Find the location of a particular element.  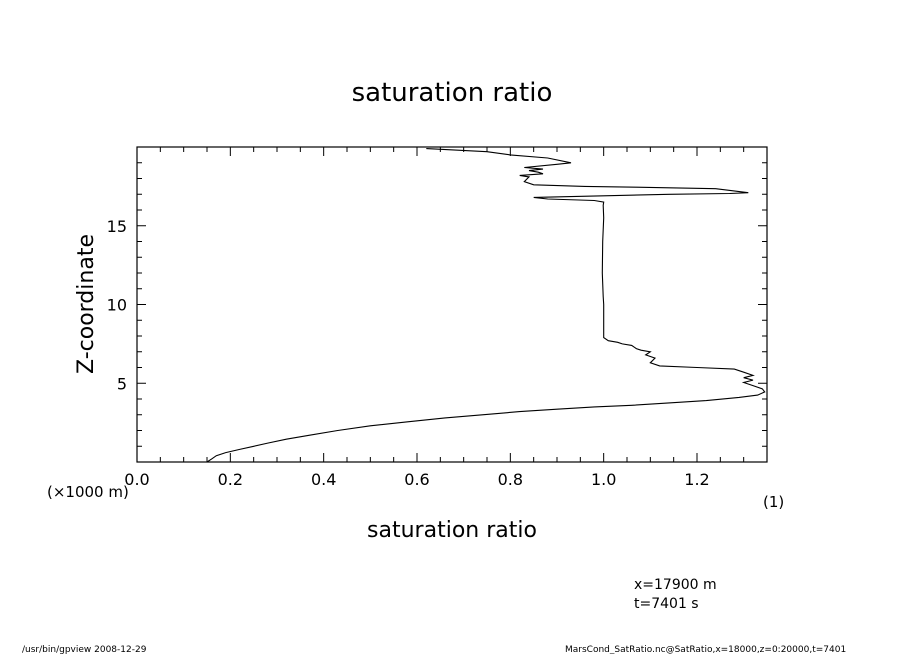

x-tick-label: 0.6 is located at coordinates (416, 479).